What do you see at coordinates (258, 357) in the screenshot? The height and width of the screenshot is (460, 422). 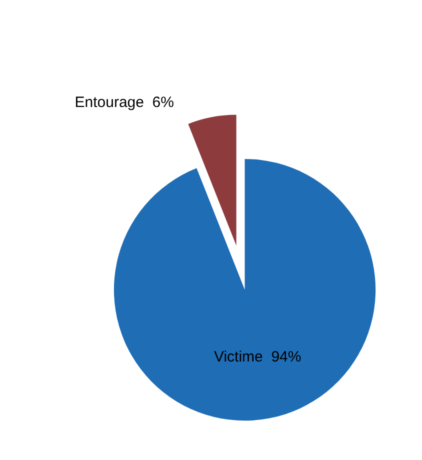 I see `slice-label: Victime 94%` at bounding box center [258, 357].